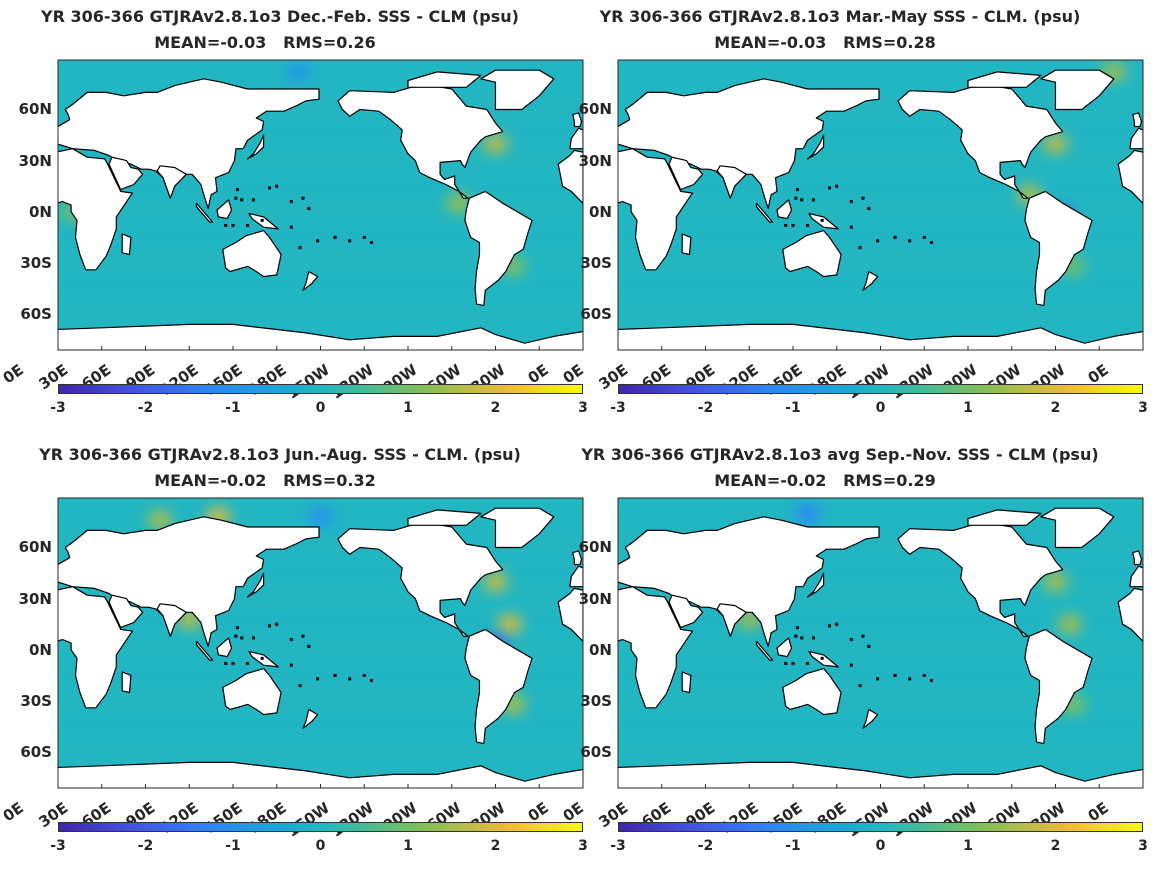  Describe the element at coordinates (40, 211) in the screenshot. I see `y-tick-label: 0N` at that location.